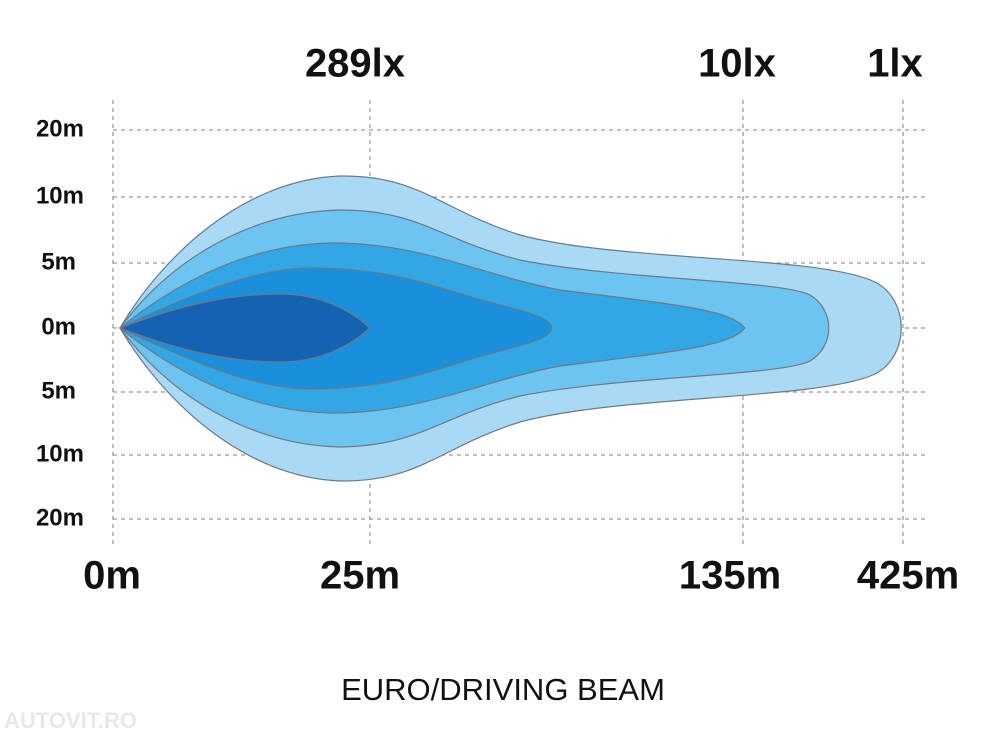 This screenshot has width=1000, height=743. I want to click on lux-label: 10lx, so click(737, 64).